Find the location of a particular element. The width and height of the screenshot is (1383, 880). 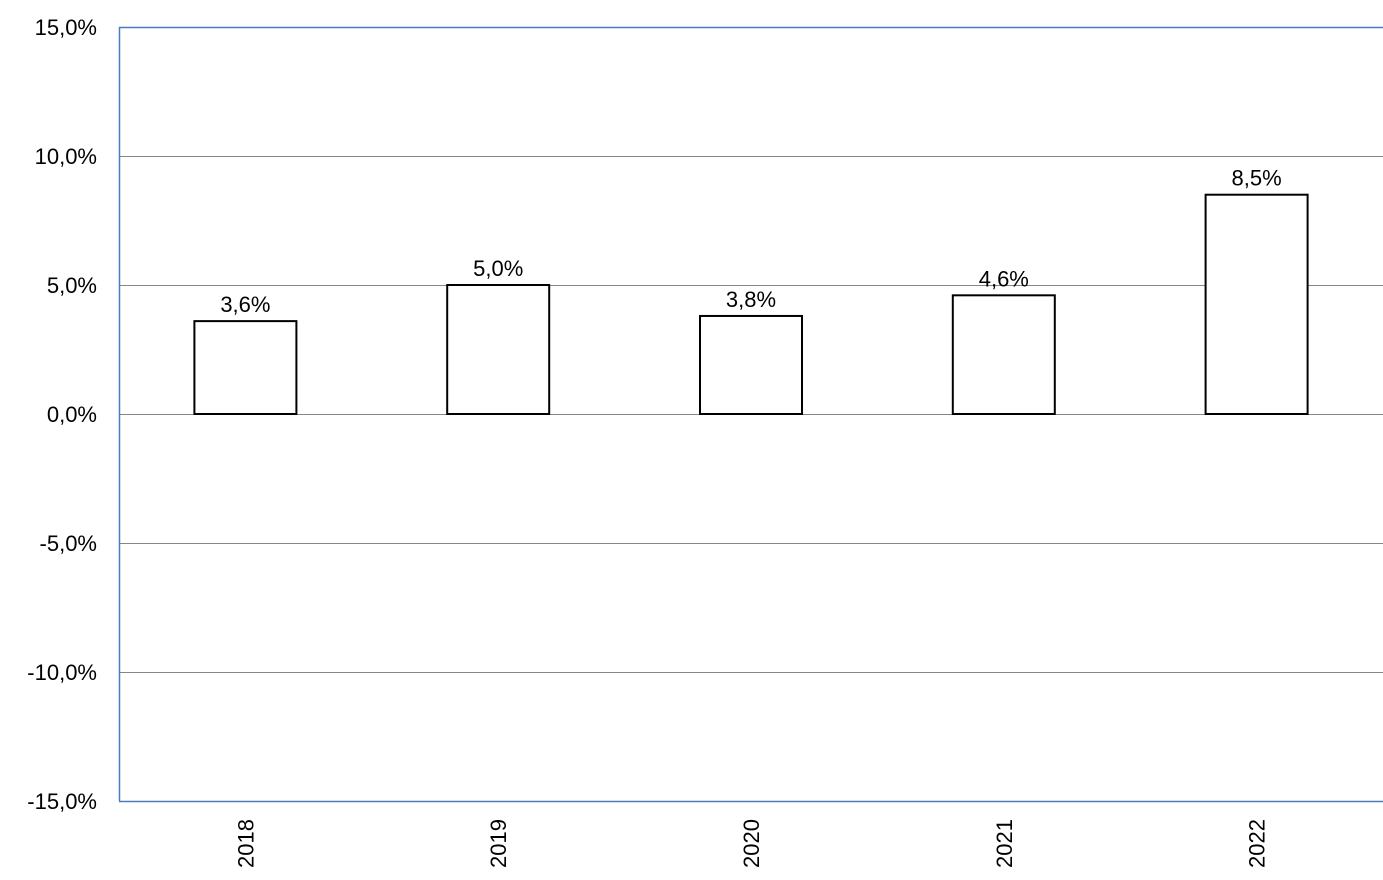

data-label: 4,6% is located at coordinates (1004, 278).